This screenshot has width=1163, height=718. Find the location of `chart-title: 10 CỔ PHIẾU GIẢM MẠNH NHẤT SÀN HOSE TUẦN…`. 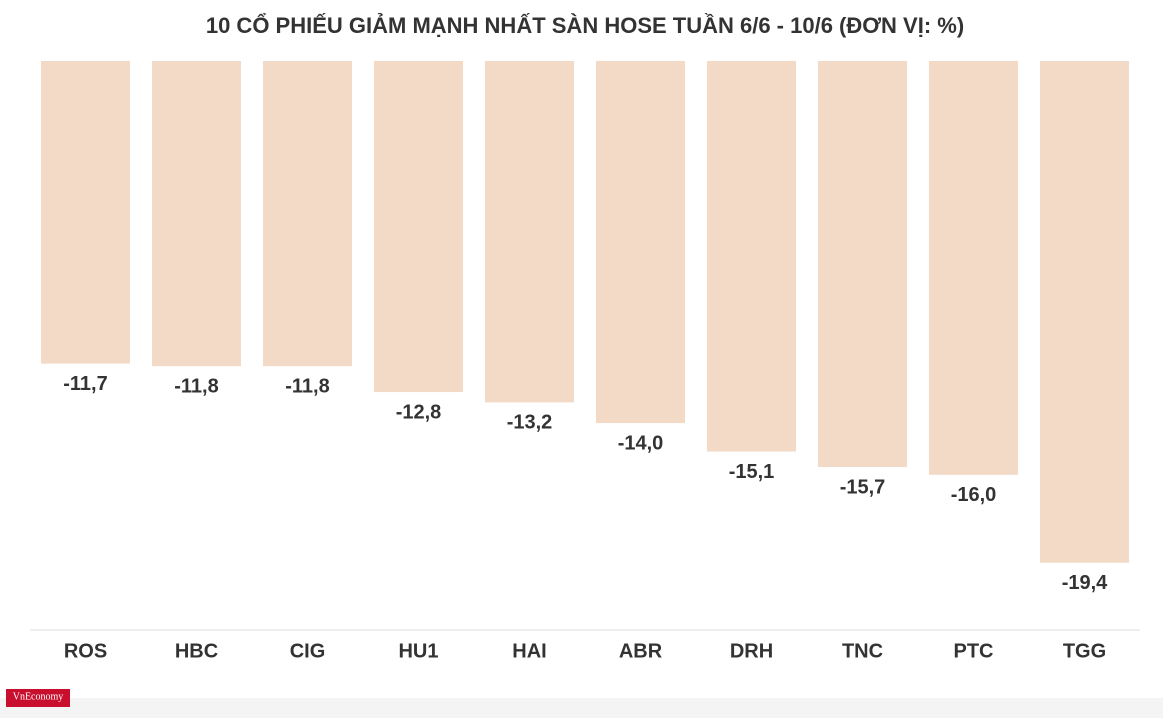

chart-title: 10 CỔ PHIẾU GIẢM MẠNH NHẤT SÀN HOSE TUẦN… is located at coordinates (585, 25).